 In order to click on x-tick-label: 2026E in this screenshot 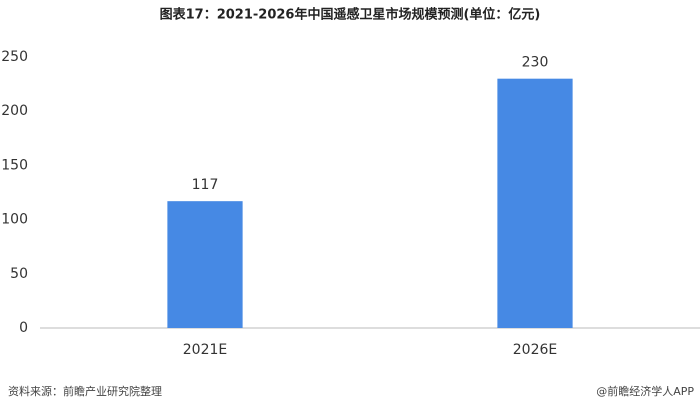, I will do `click(535, 350)`.